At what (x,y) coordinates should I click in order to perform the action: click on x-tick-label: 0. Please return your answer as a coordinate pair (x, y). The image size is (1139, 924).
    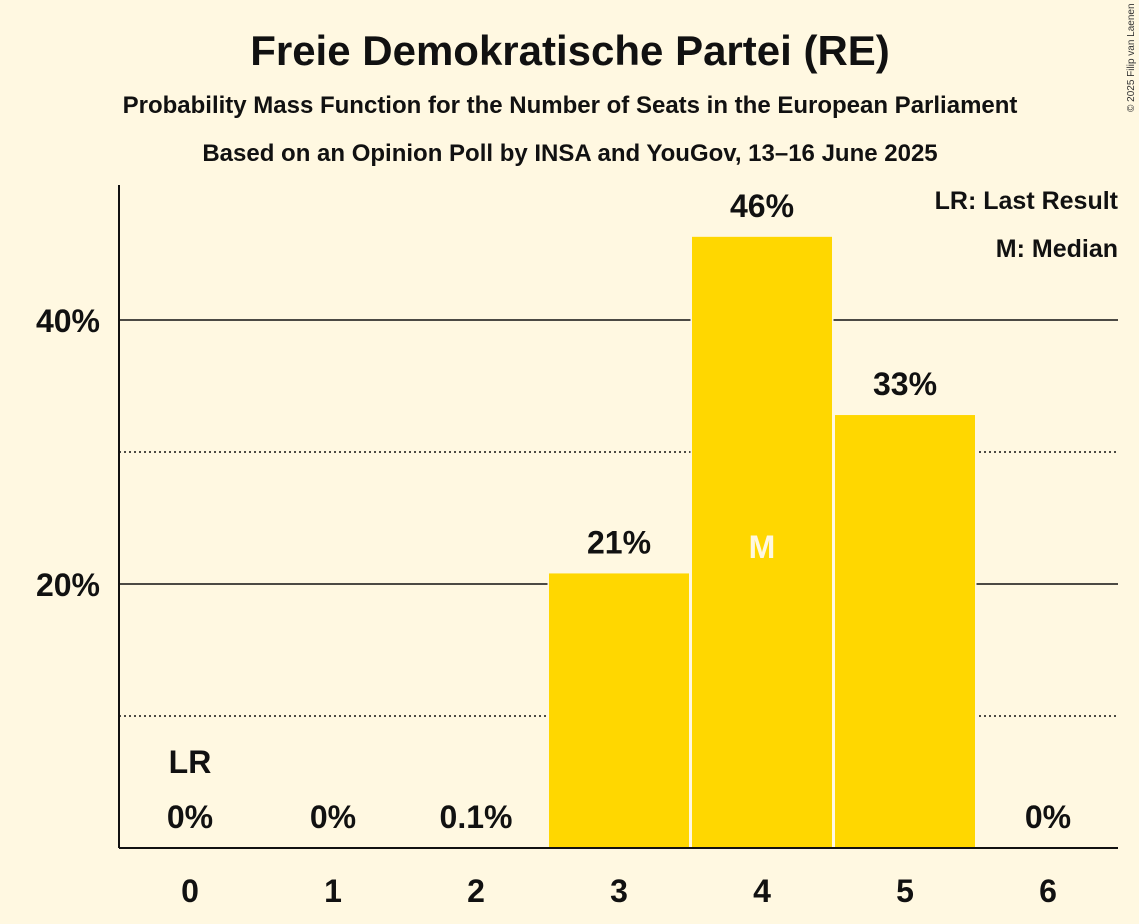
    Looking at the image, I should click on (190, 891).